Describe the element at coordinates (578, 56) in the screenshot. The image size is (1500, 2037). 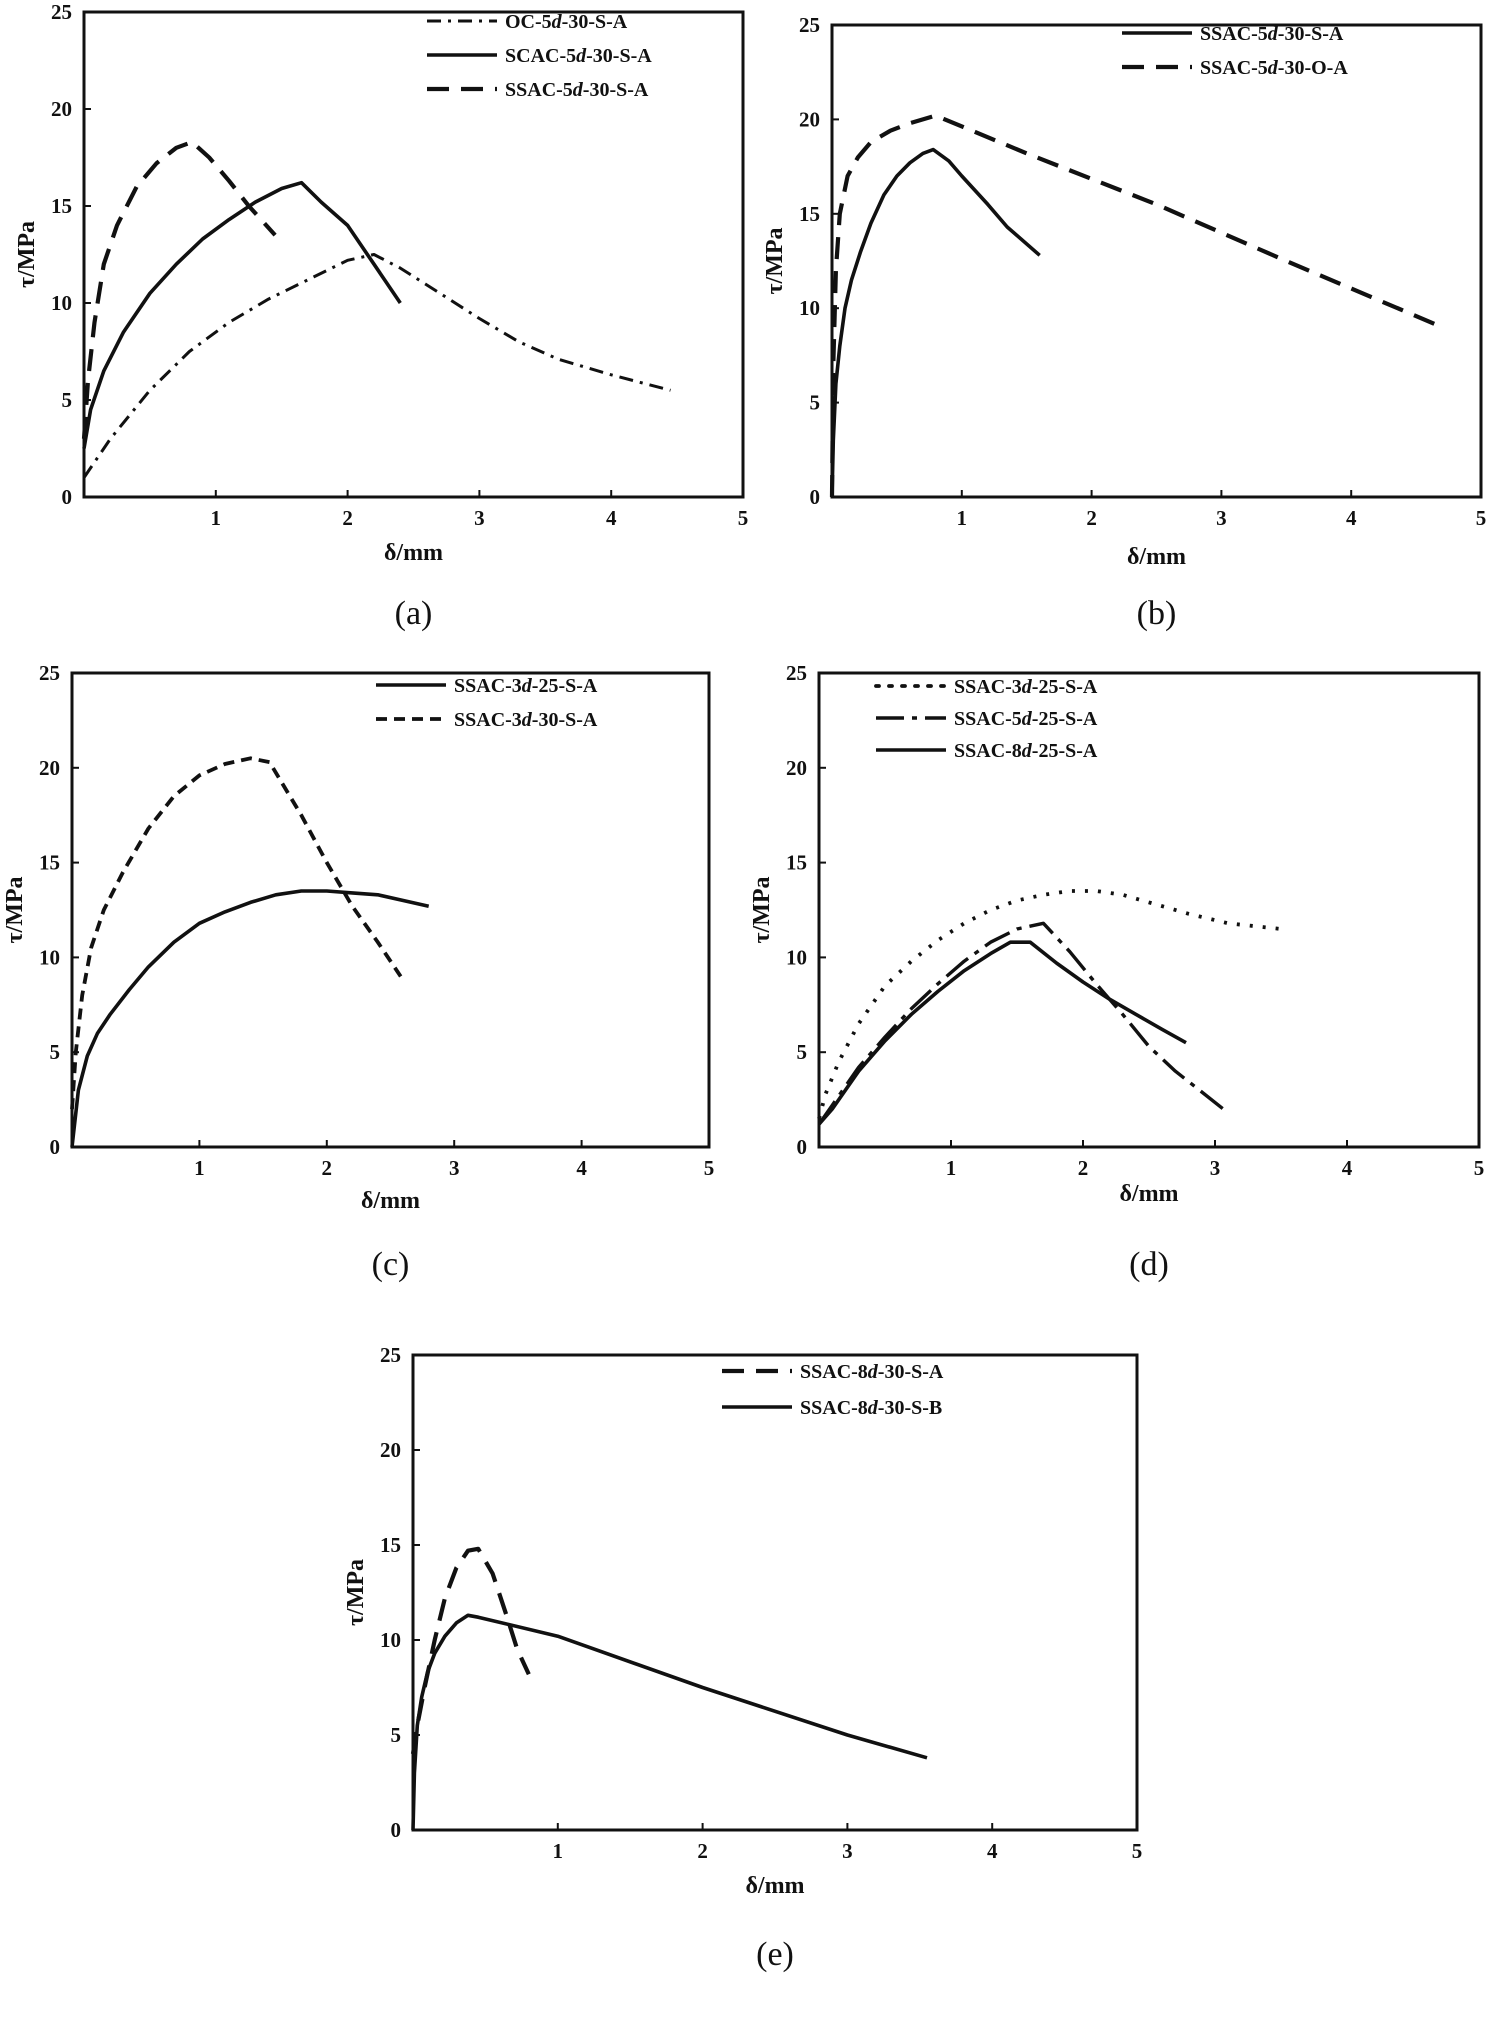
I see `legend-label-2: SCAC-5d-30-S-A` at that location.